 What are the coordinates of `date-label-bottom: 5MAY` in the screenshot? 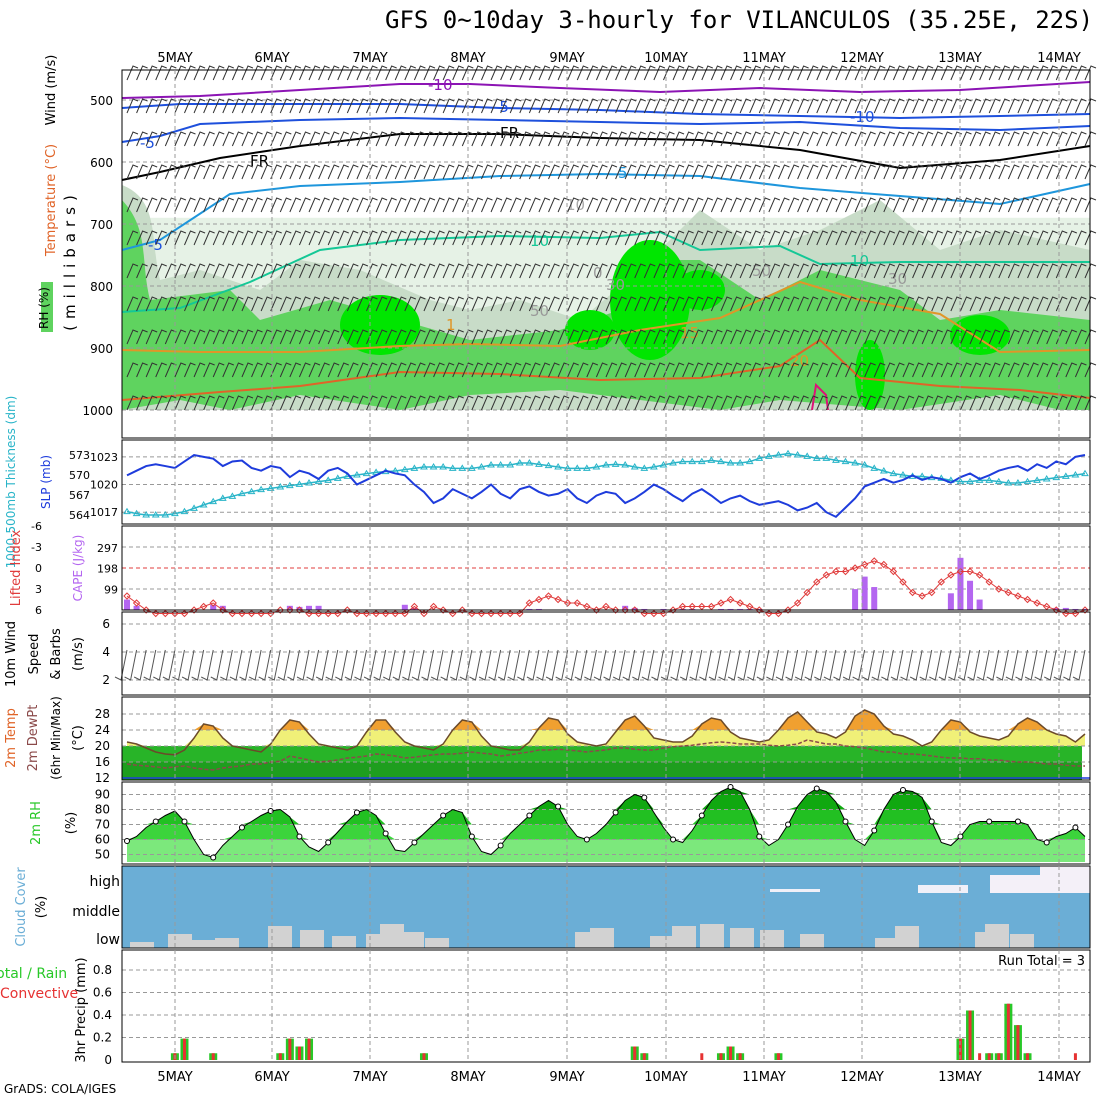 It's located at (174, 1077).